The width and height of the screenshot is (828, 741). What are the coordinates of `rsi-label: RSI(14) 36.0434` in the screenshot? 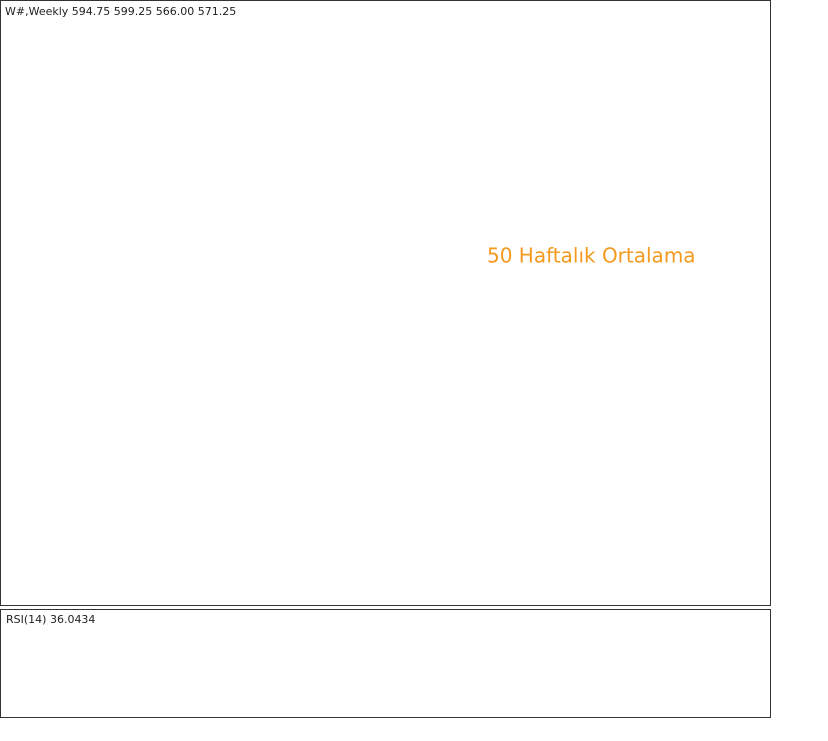 It's located at (50, 619).